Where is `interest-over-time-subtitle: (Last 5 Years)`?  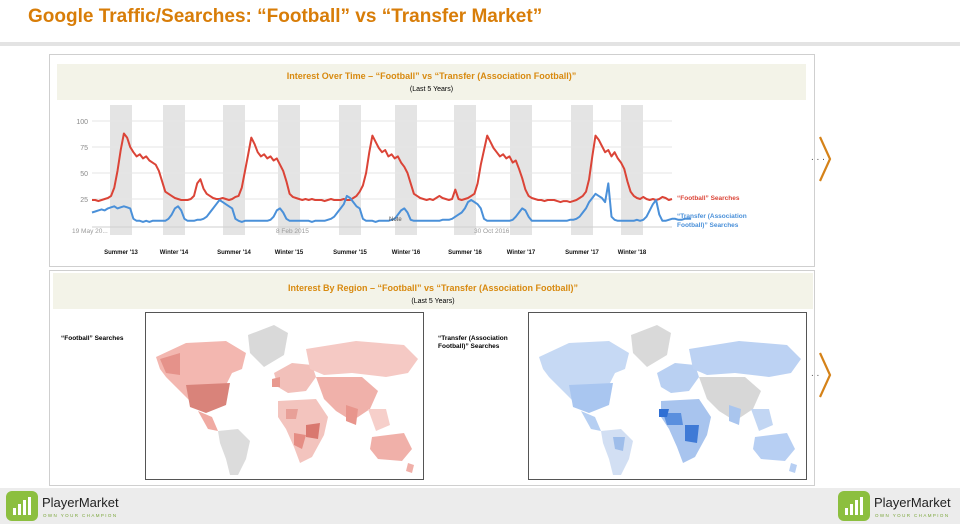
interest-over-time-subtitle: (Last 5 Years) is located at coordinates (431, 89).